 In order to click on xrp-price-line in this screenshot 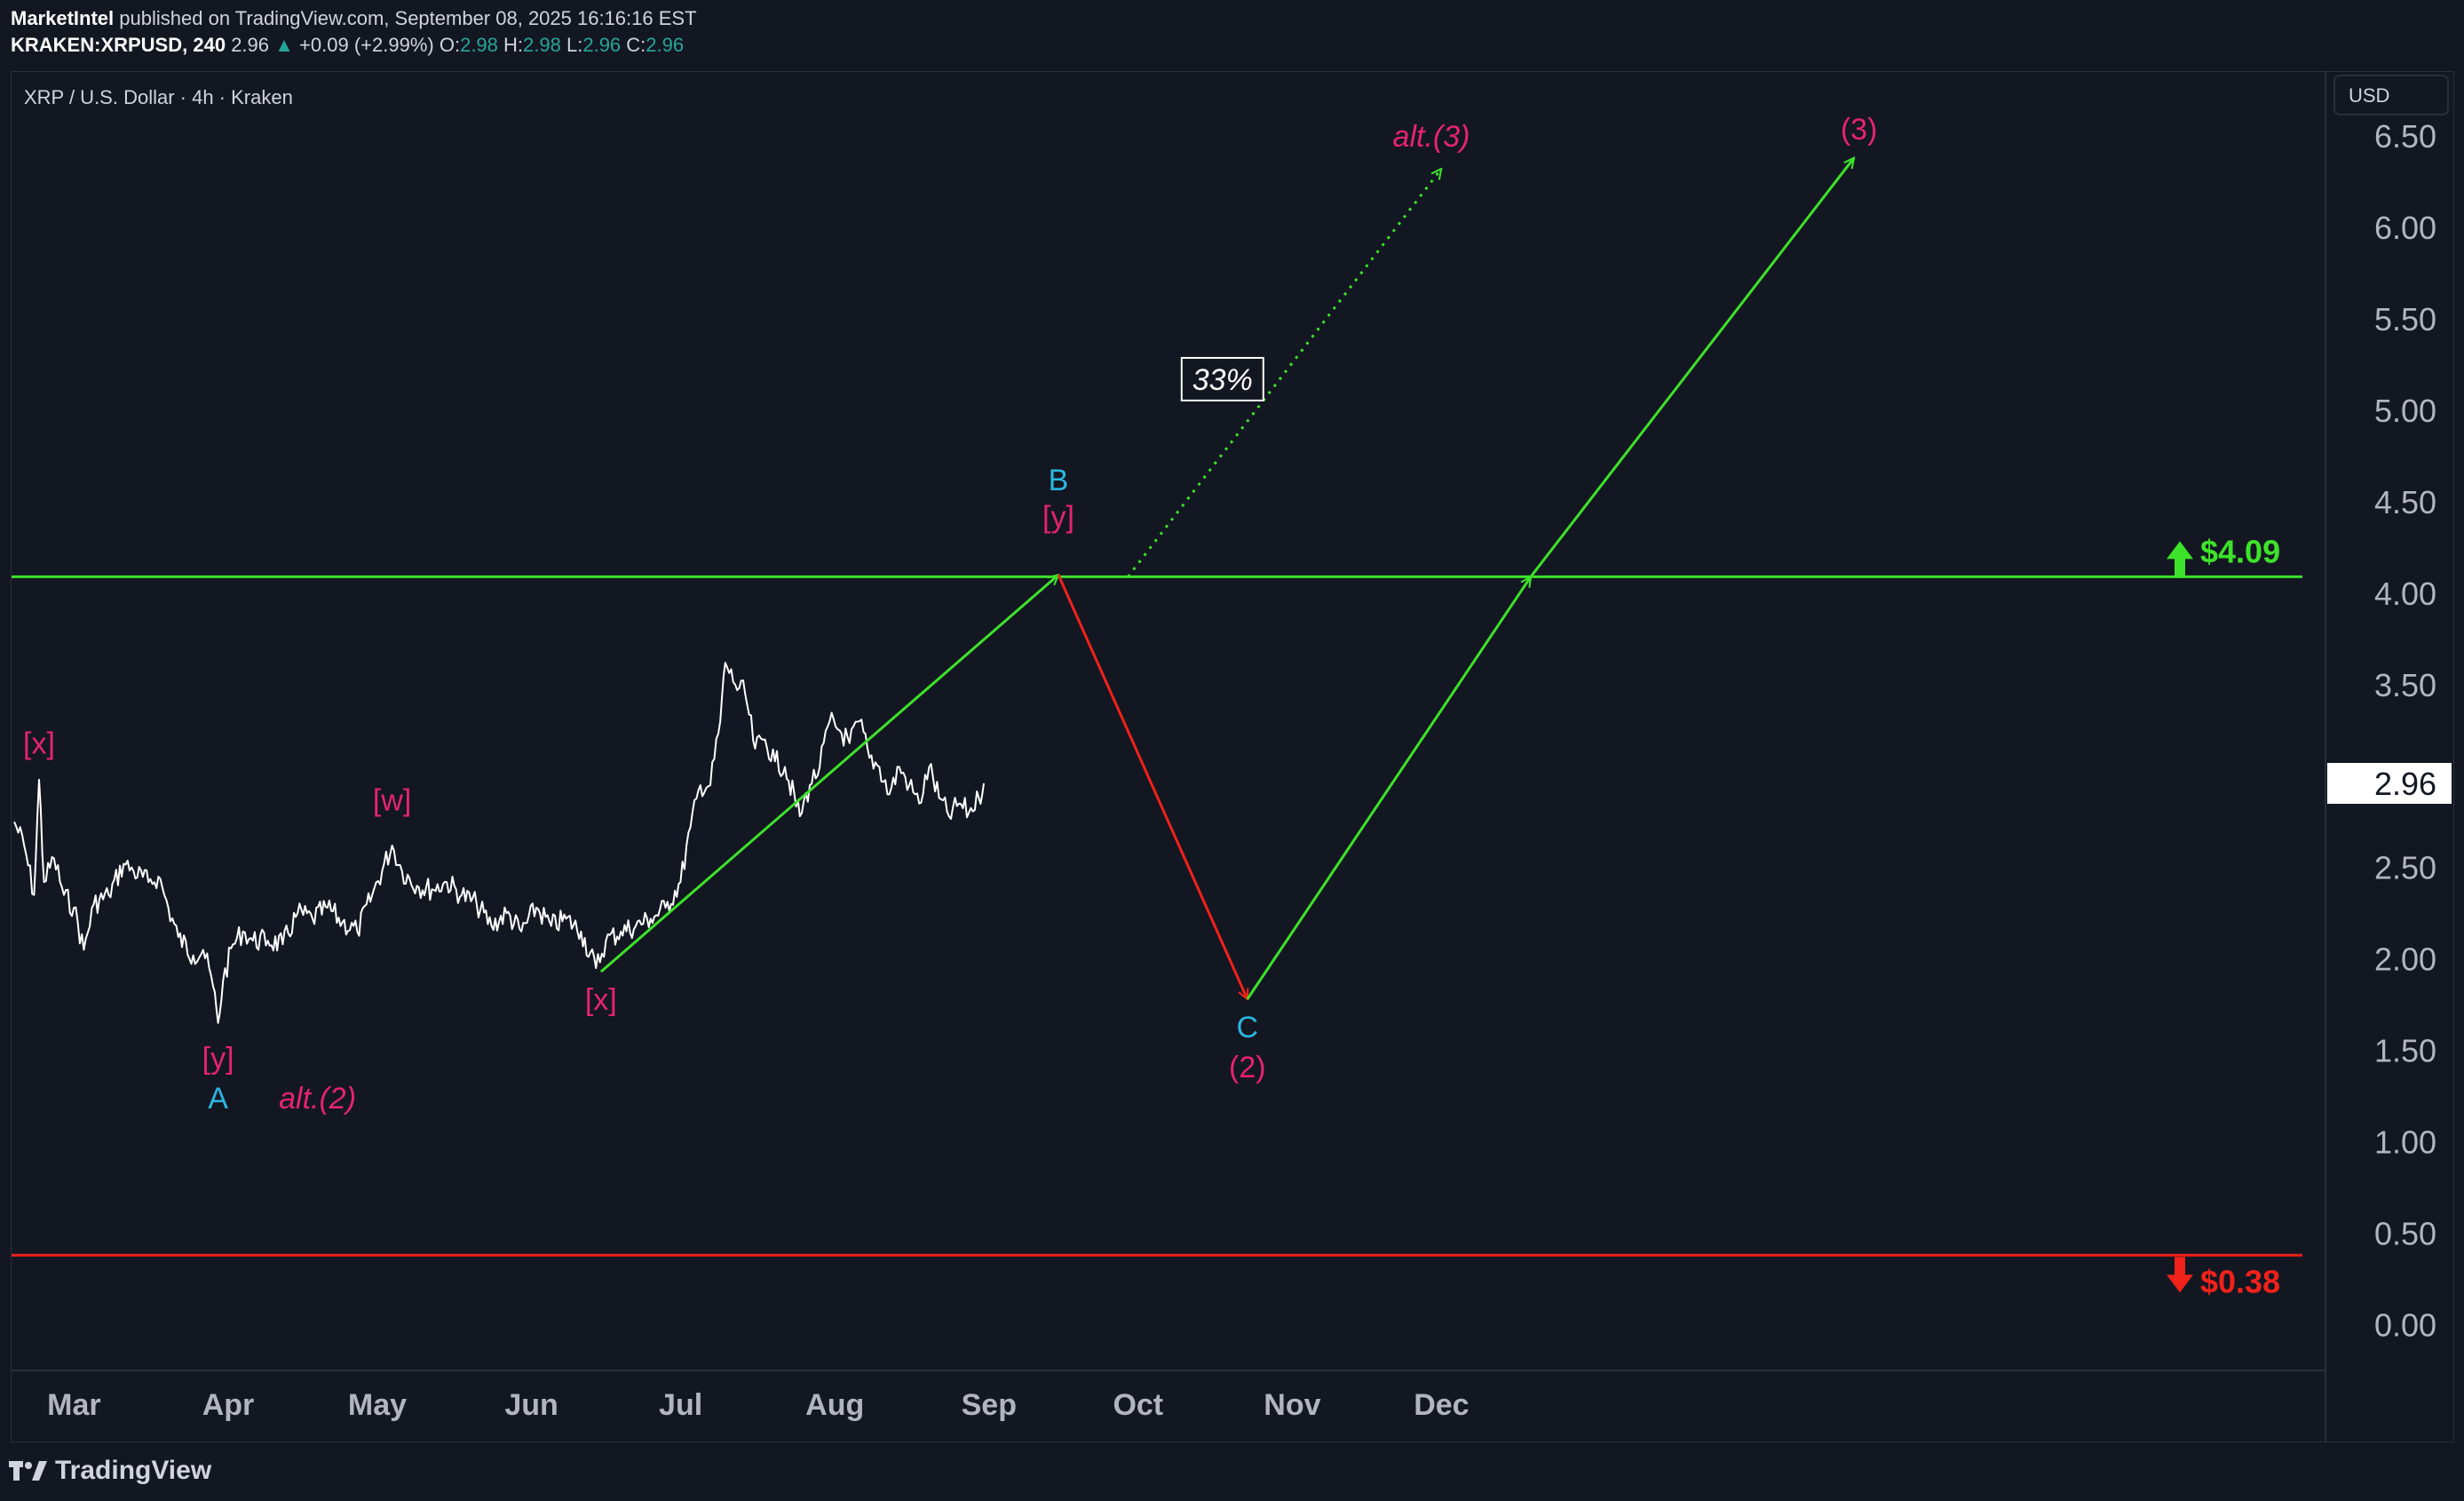, I will do `click(499, 843)`.